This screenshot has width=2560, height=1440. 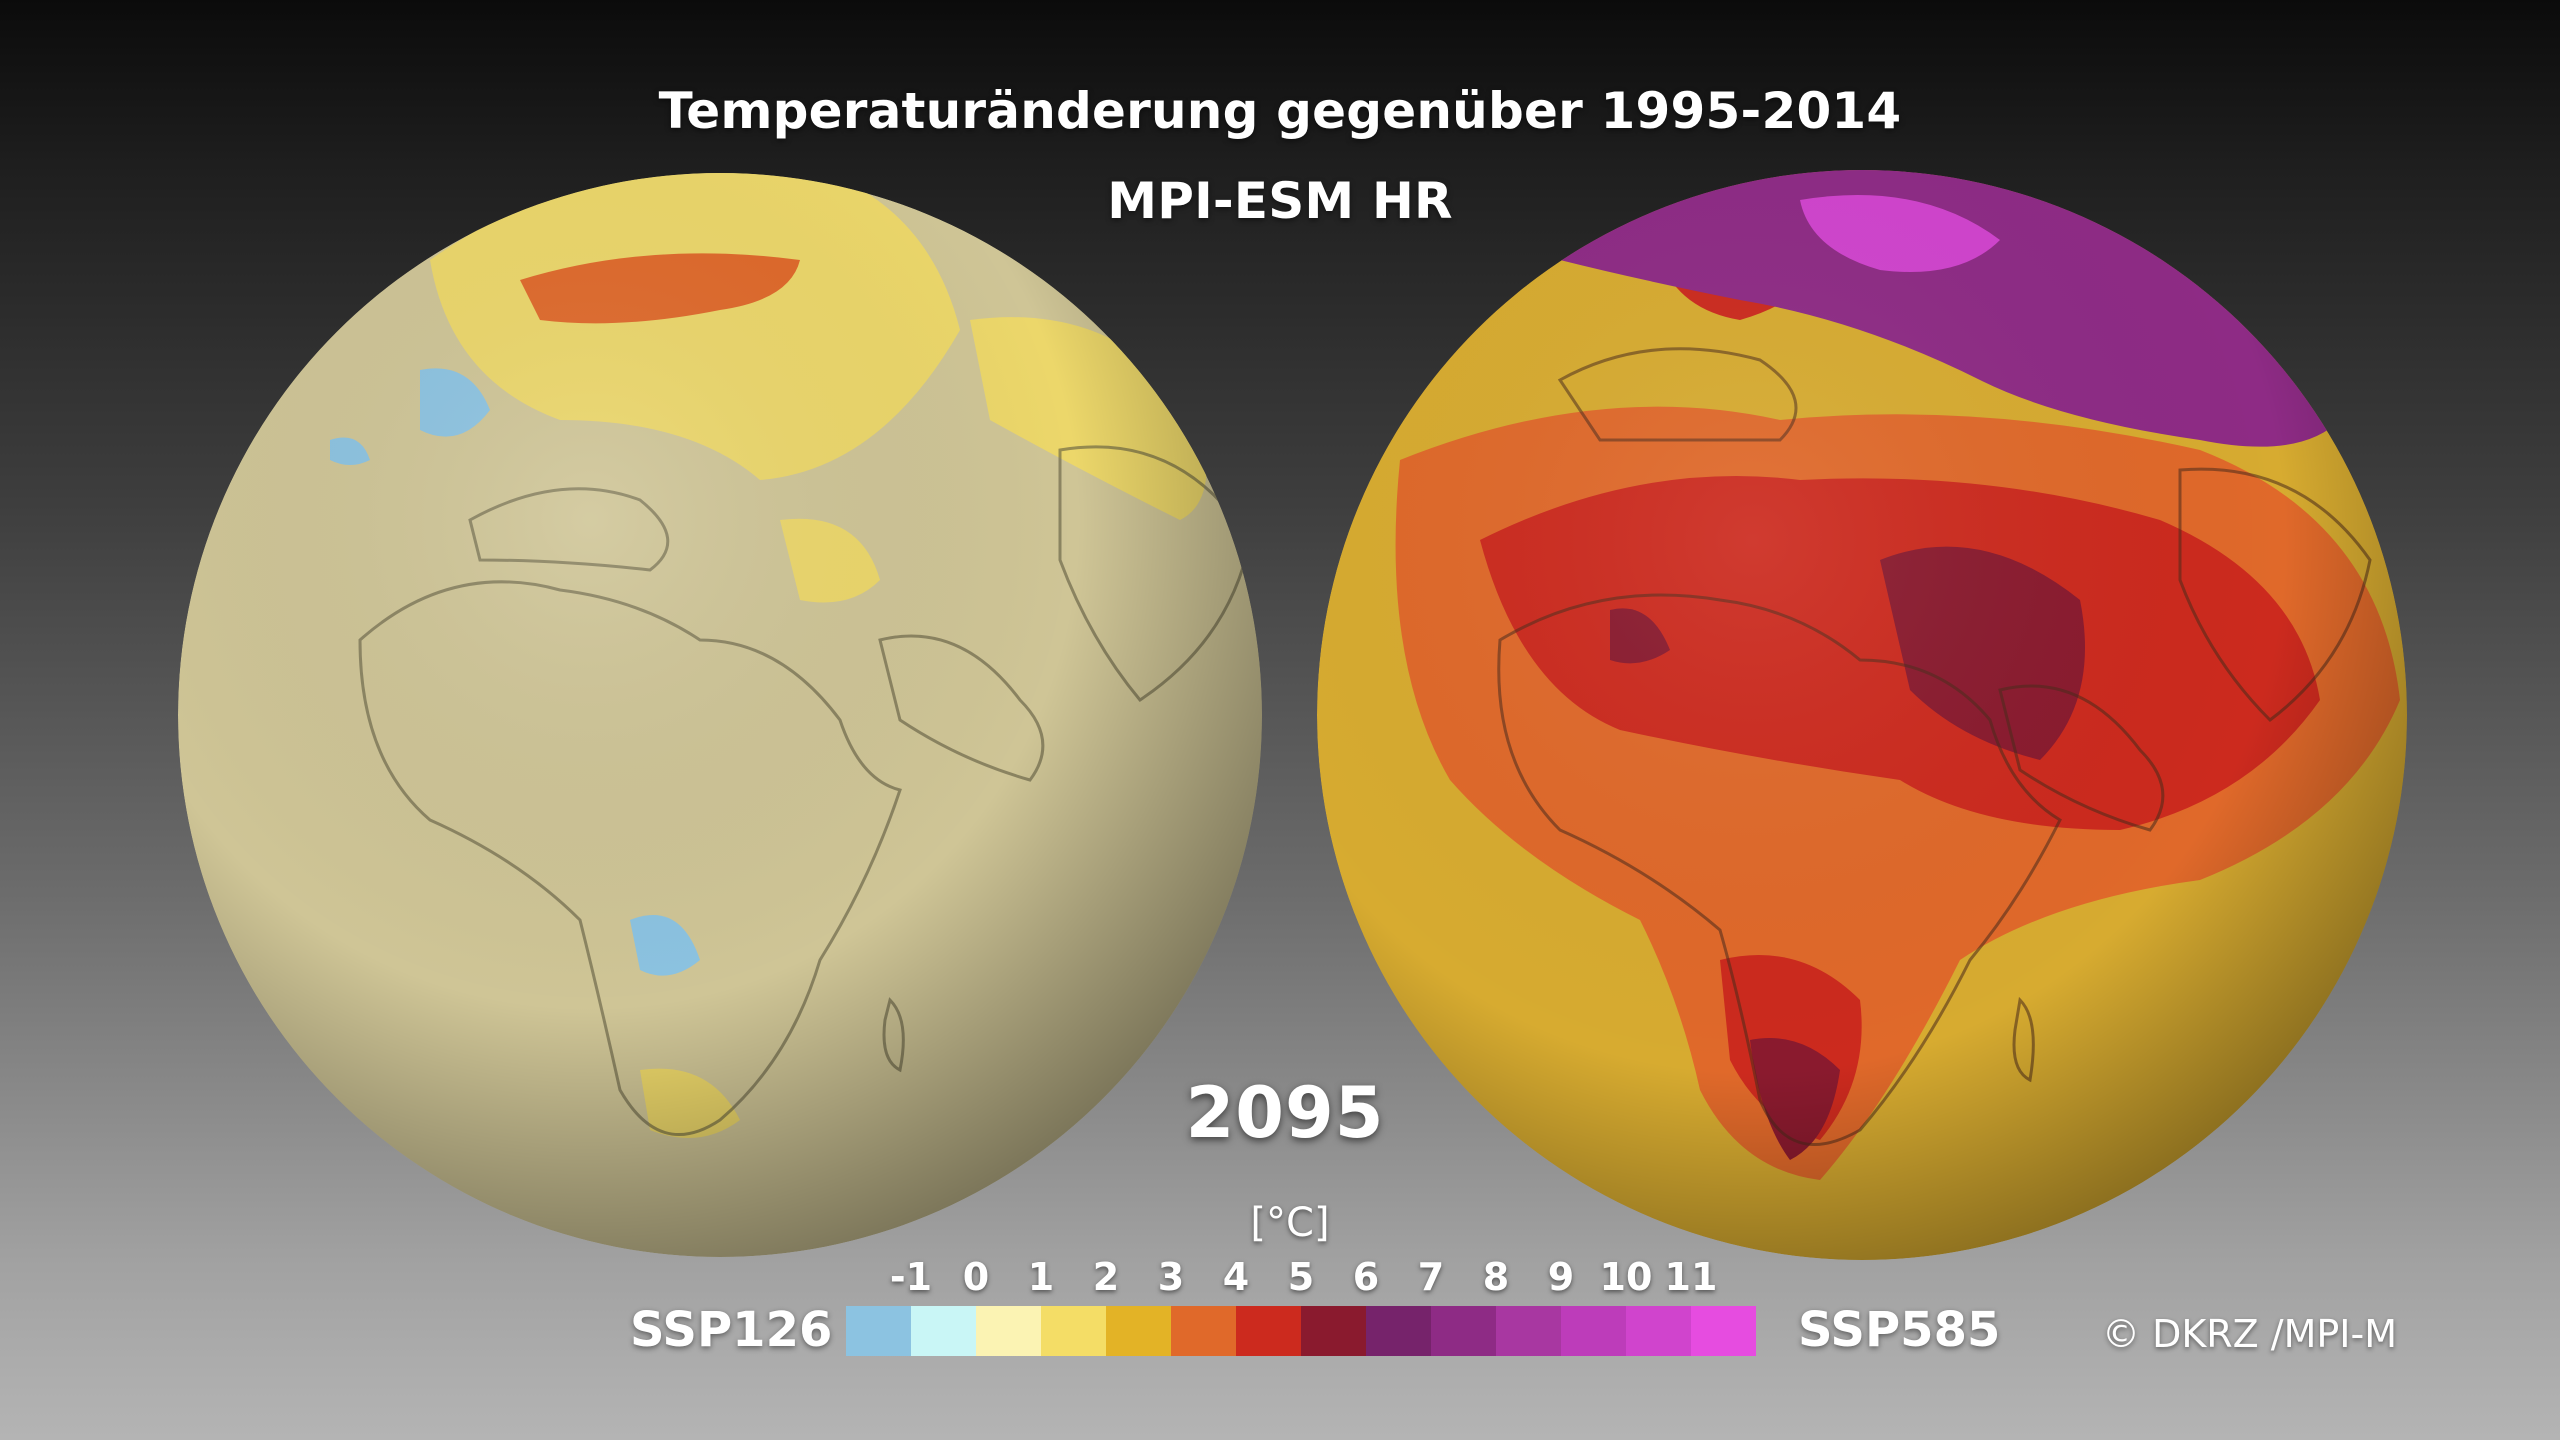 What do you see at coordinates (911, 1277) in the screenshot?
I see `colorbar-tick-label: -1` at bounding box center [911, 1277].